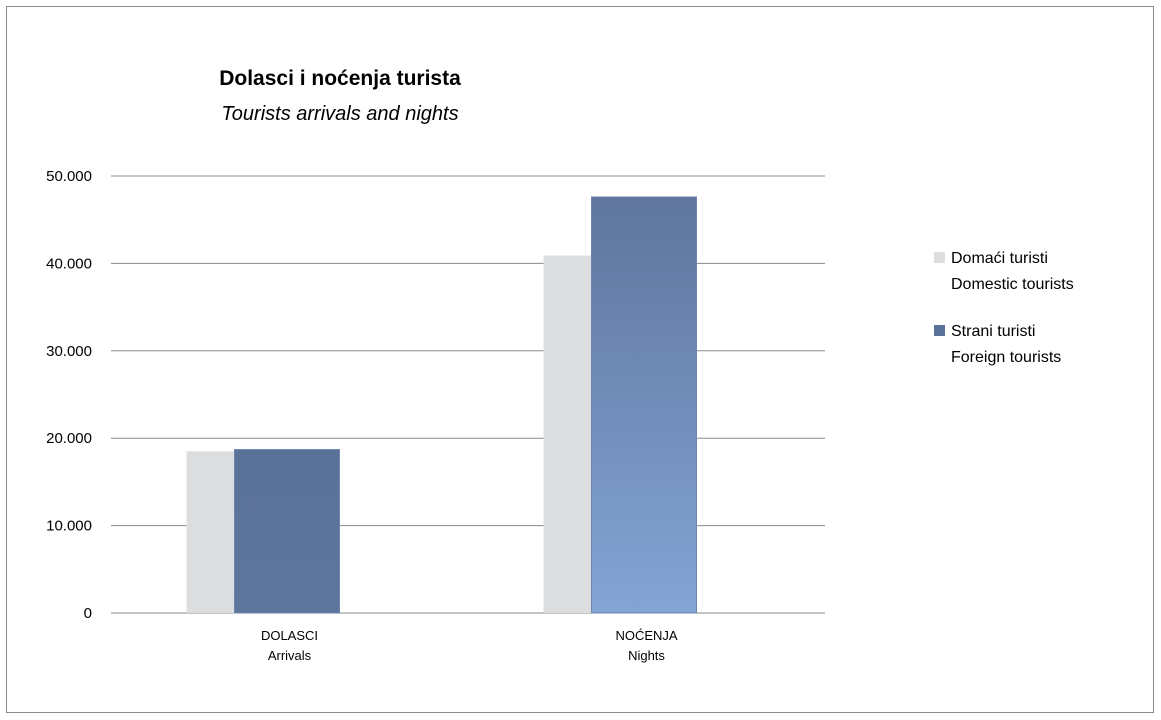 Image resolution: width=1161 pixels, height=720 pixels. What do you see at coordinates (289, 635) in the screenshot?
I see `x-tick-label: DOLASCI` at bounding box center [289, 635].